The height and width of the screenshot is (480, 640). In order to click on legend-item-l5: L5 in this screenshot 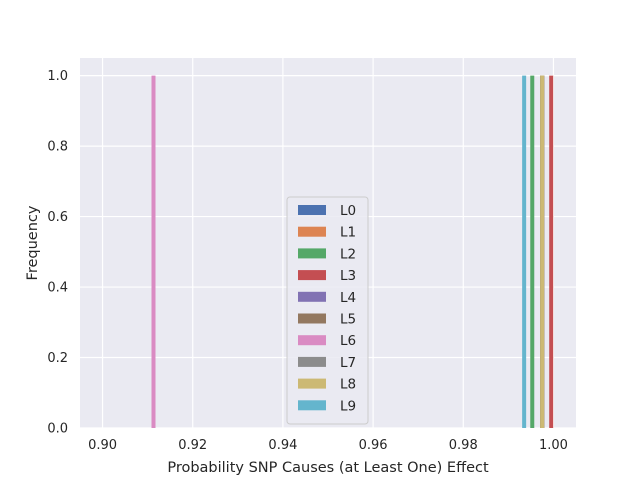, I will do `click(327, 320)`.